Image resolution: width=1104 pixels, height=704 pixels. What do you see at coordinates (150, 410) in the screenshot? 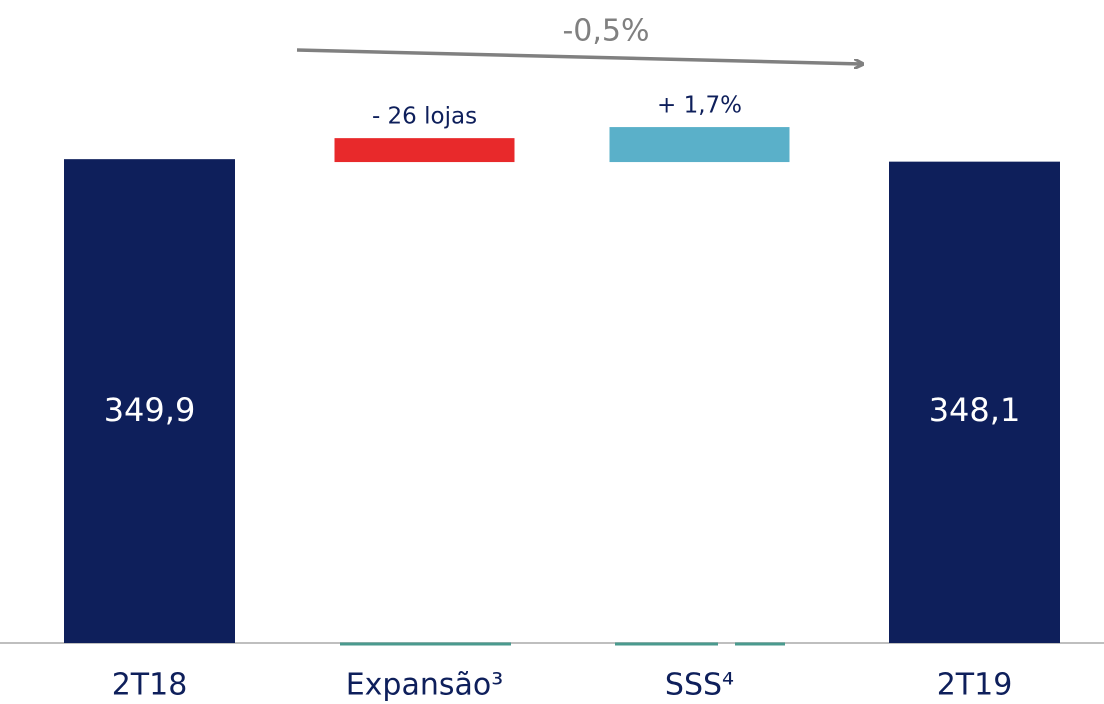
I see `value-label: 349,9` at bounding box center [150, 410].